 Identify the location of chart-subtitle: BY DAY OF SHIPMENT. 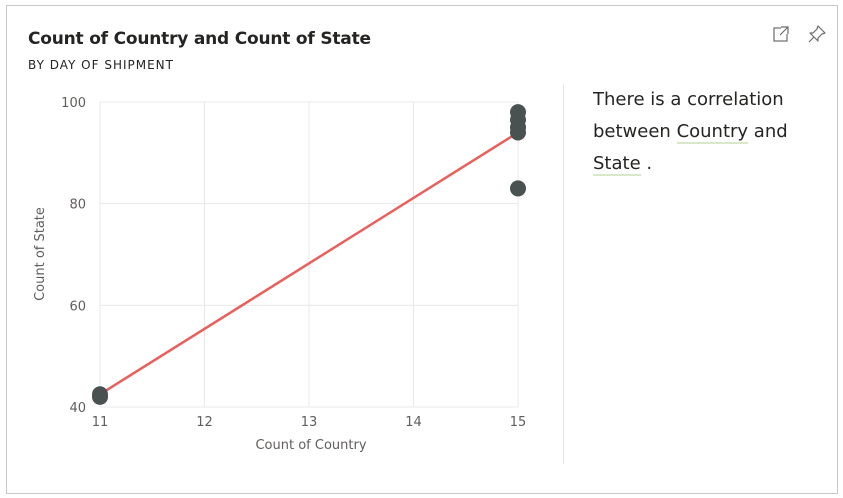
(101, 65).